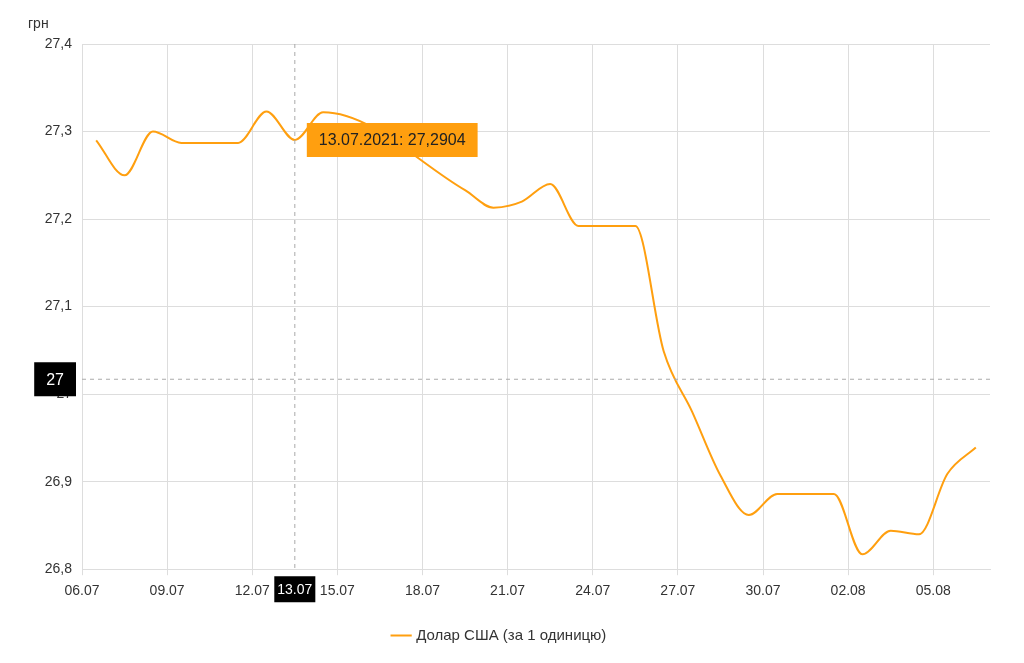 This screenshot has height=663, width=1024. I want to click on x-tick-label: 06.07, so click(82, 590).